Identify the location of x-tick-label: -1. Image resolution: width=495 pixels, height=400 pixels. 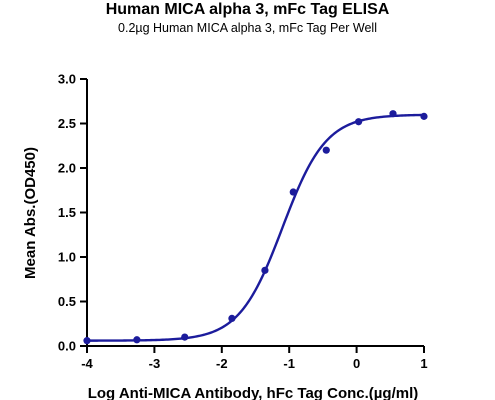
(289, 363).